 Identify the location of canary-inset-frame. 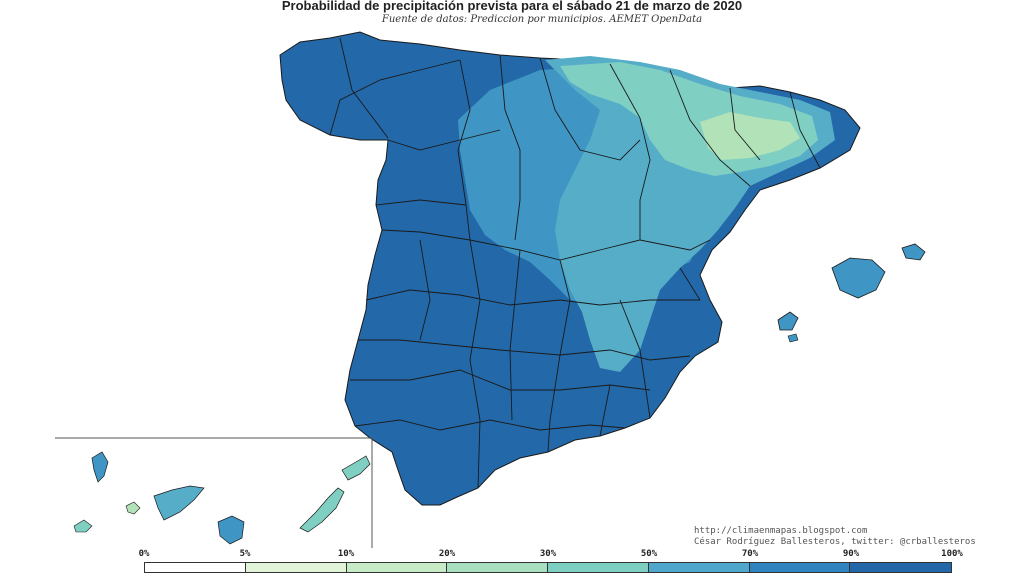
(214, 492).